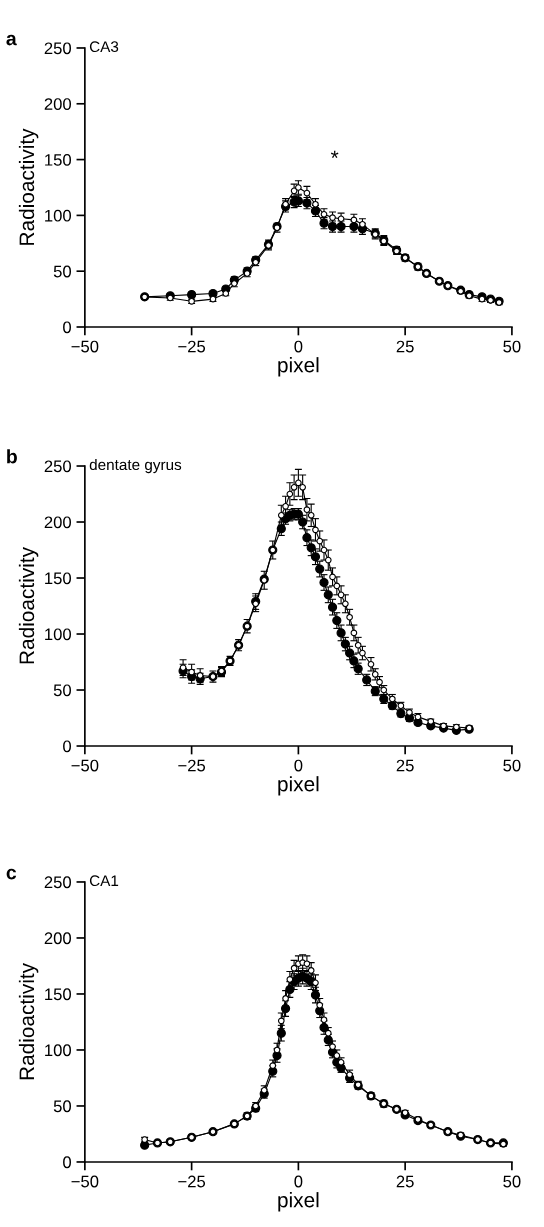 The image size is (544, 1227). What do you see at coordinates (334, 154) in the screenshot?
I see `annotation: *` at bounding box center [334, 154].